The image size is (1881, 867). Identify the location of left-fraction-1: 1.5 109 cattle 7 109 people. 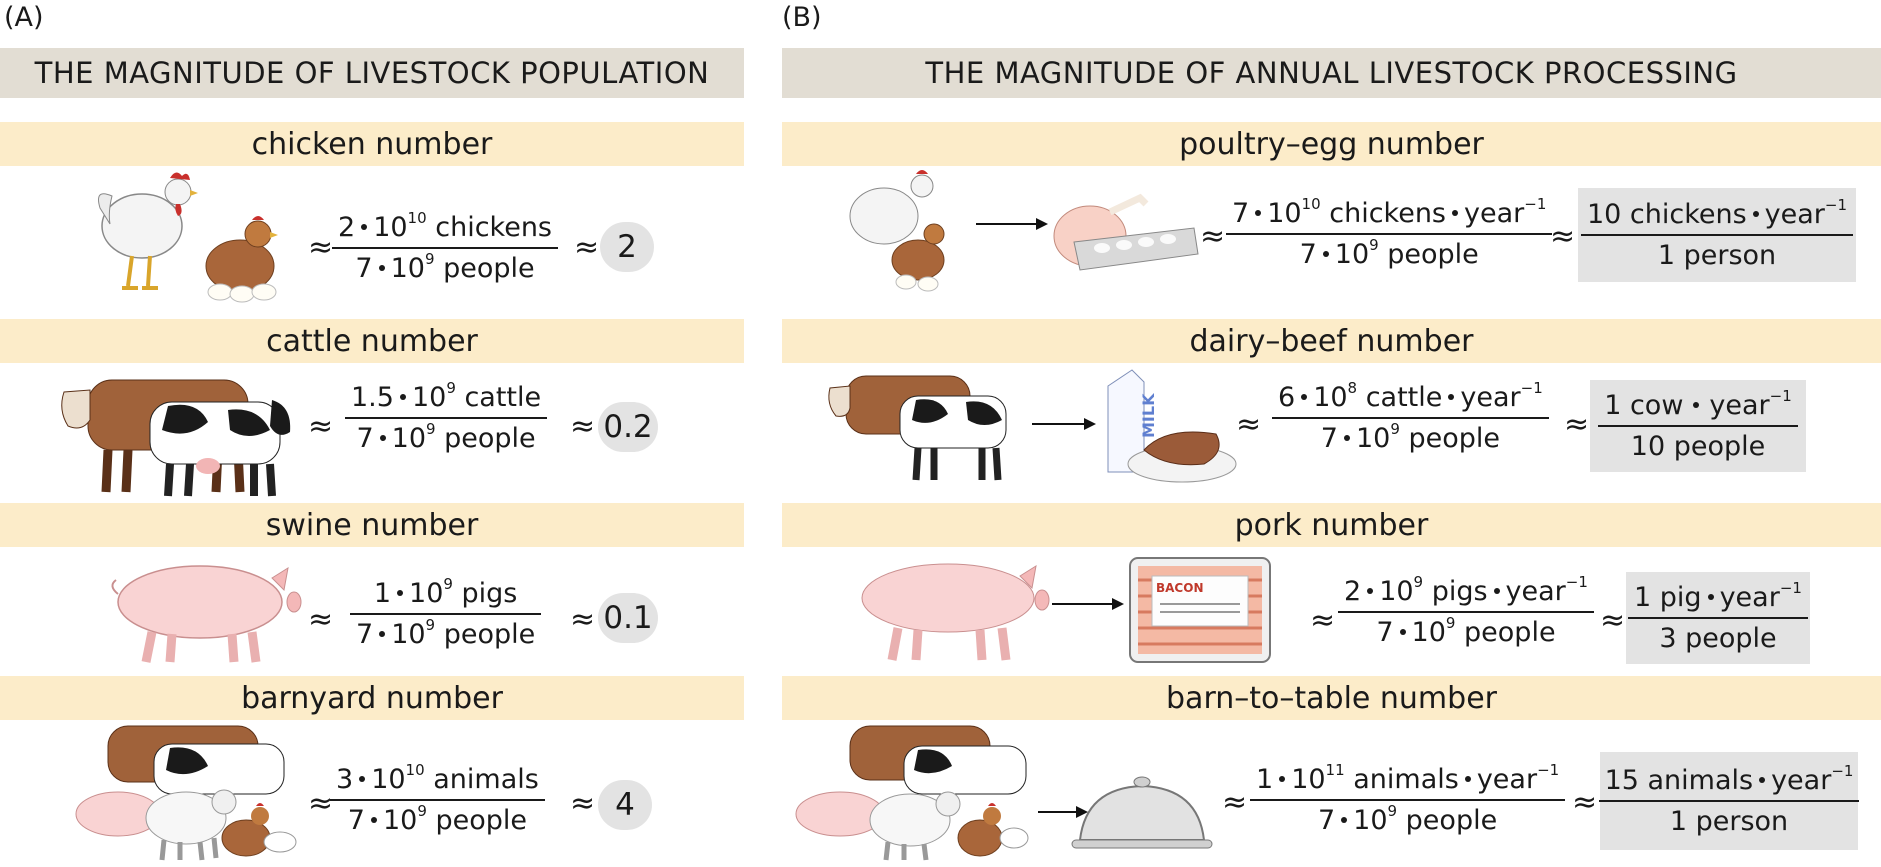
(446, 416).